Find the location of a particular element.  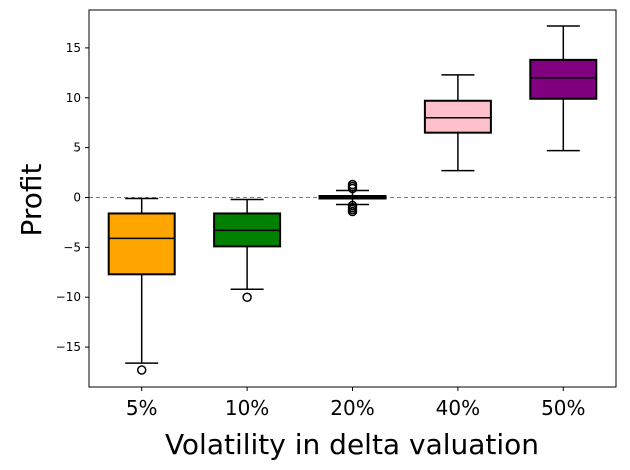

x-tick-label: 40% is located at coordinates (458, 408).